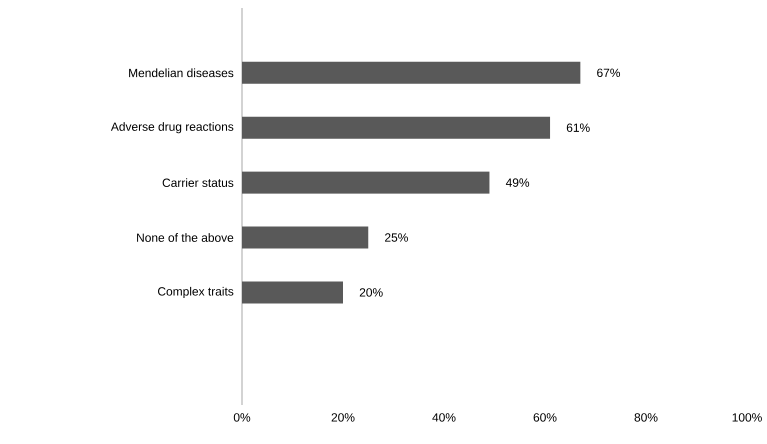  I want to click on x-tick-label: 20%, so click(343, 417).